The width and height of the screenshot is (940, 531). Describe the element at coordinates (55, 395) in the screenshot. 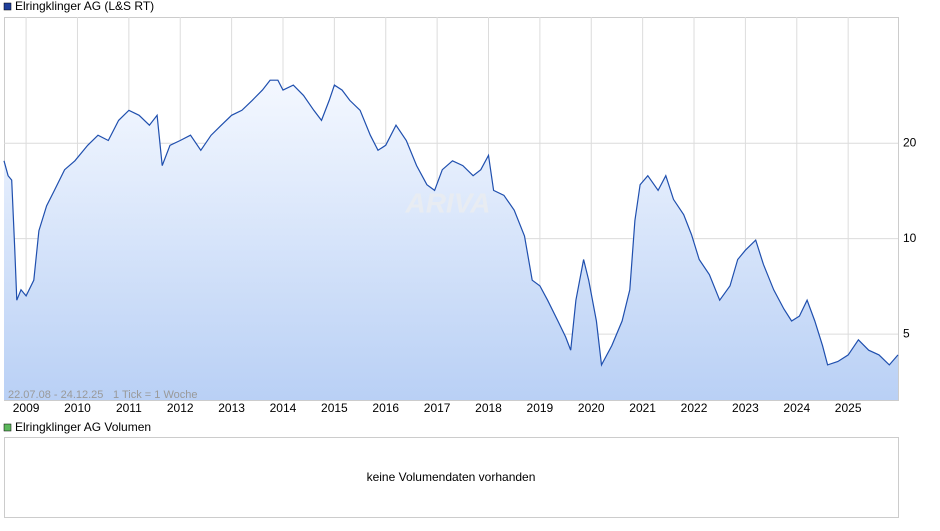

I see `date-range: 22.07.08 - 24.12.25` at that location.